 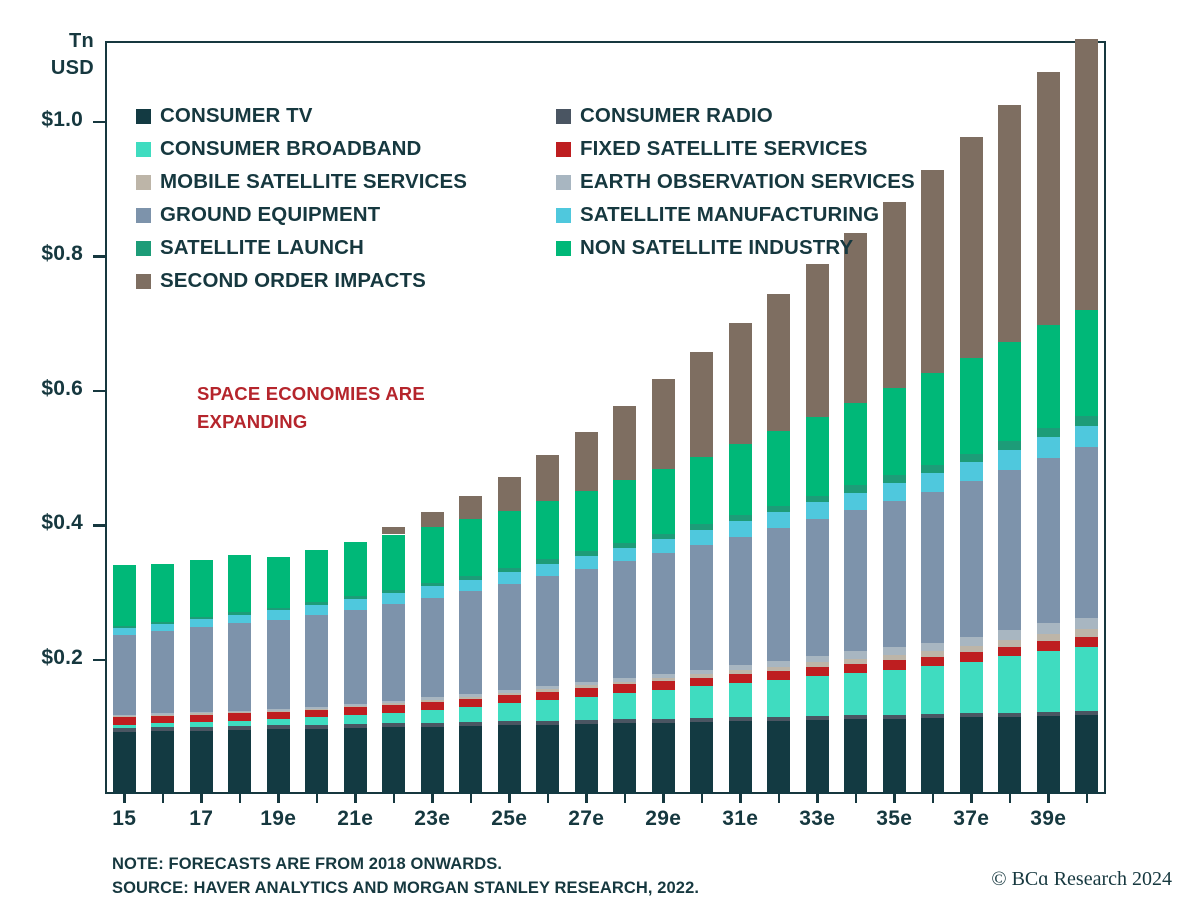 What do you see at coordinates (278, 818) in the screenshot?
I see `x-axis-tick-label: 19e` at bounding box center [278, 818].